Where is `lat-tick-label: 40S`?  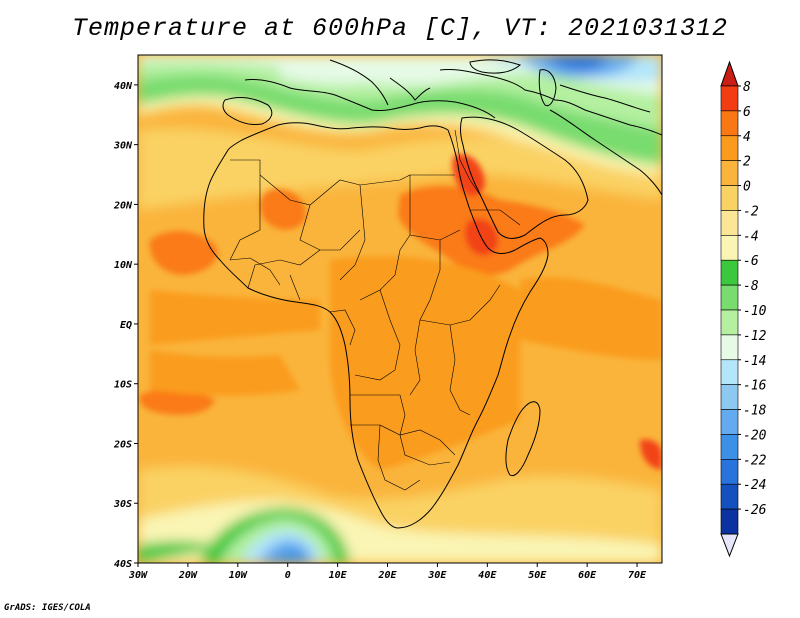
lat-tick-label: 40S is located at coordinates (123, 564).